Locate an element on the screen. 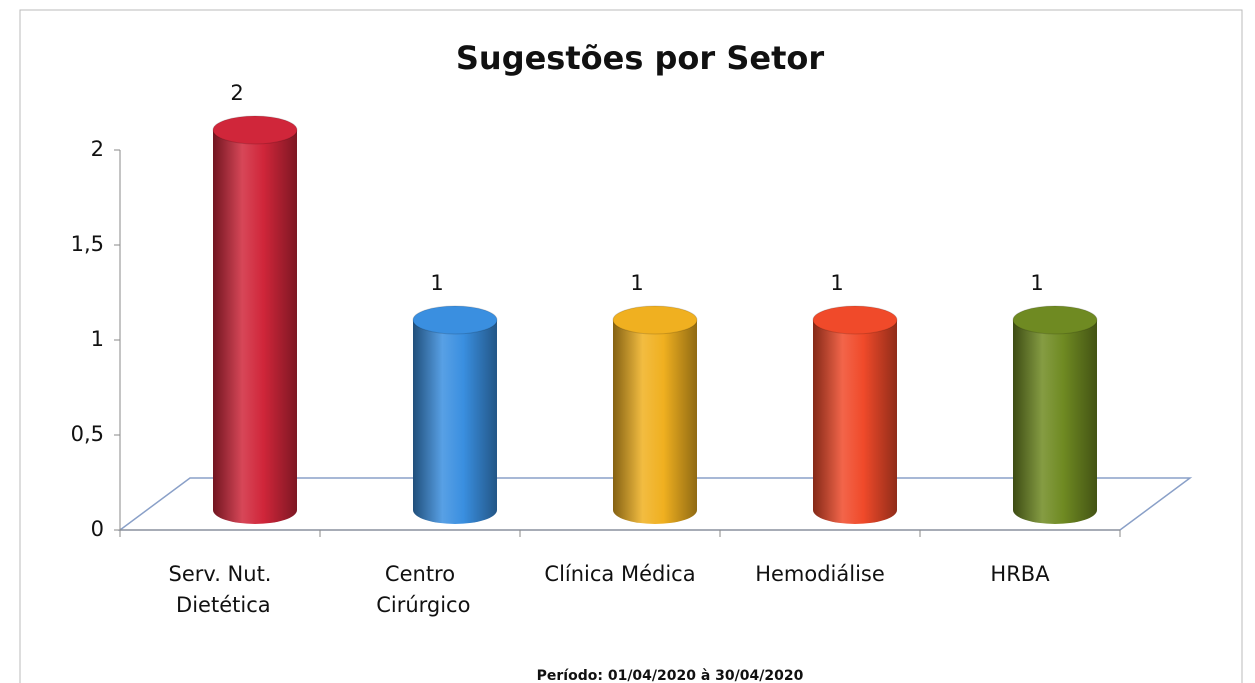 This screenshot has height=683, width=1255. y-tick-label: 1,5 is located at coordinates (87, 244).